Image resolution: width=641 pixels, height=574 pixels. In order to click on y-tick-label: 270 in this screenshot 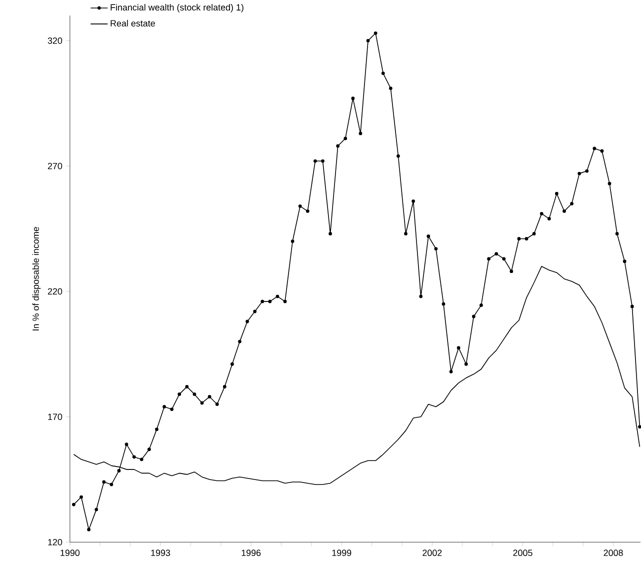, I will do `click(55, 166)`.